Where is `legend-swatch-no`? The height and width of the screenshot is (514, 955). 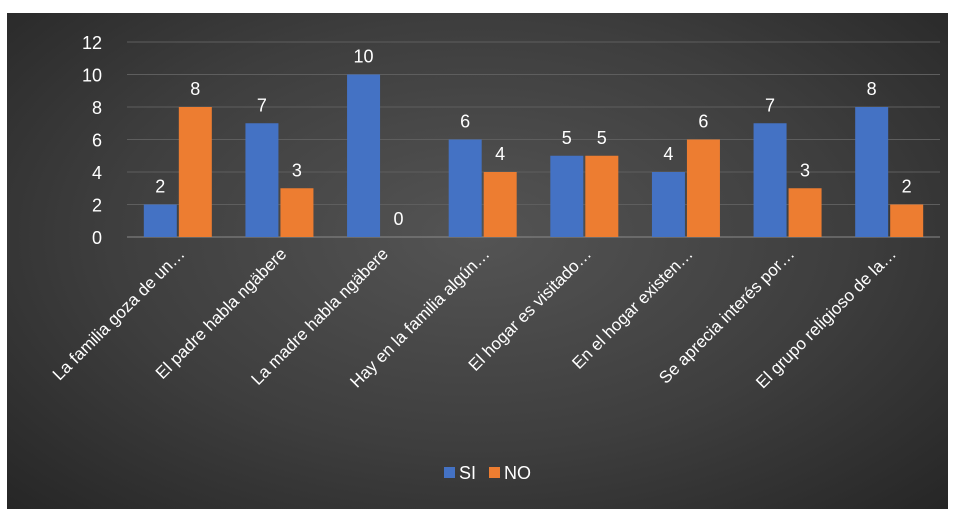 legend-swatch-no is located at coordinates (494, 472).